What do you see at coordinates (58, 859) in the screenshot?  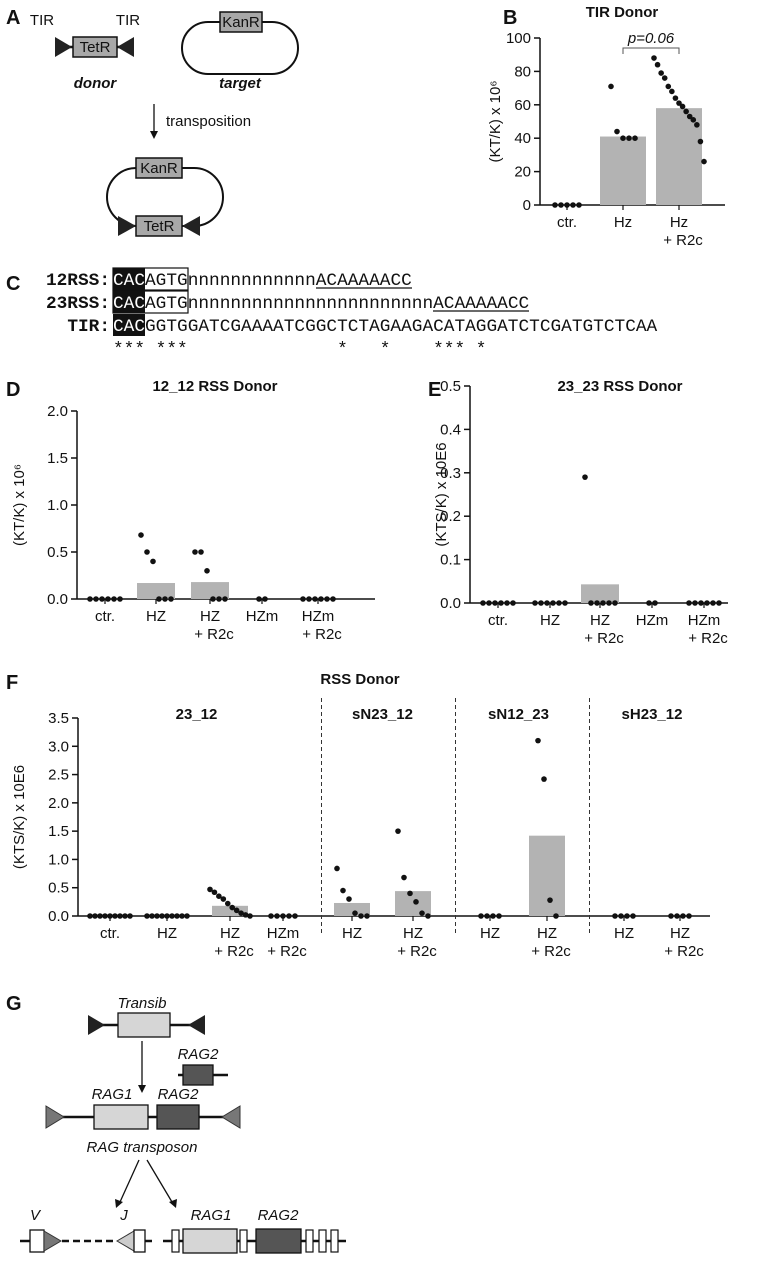 I see `y-tick-label: 1.0` at bounding box center [58, 859].